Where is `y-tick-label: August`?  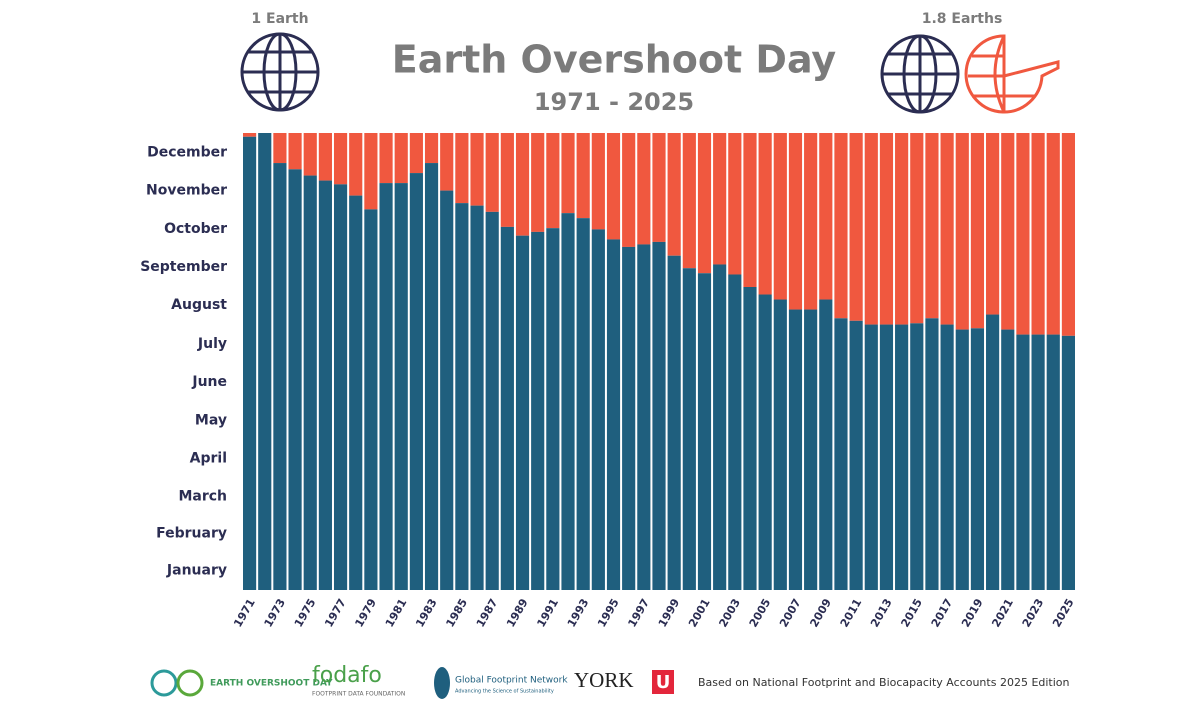
y-tick-label: August is located at coordinates (199, 305).